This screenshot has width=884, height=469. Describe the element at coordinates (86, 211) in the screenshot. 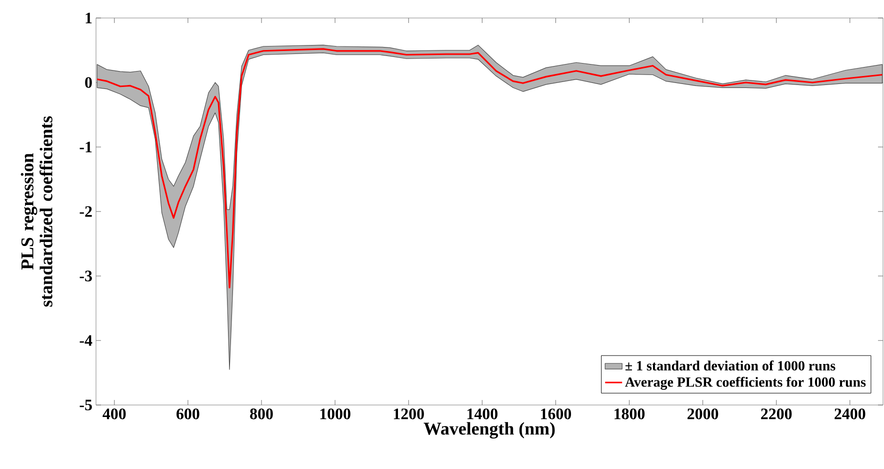

I see `y-tick-label: -2` at that location.